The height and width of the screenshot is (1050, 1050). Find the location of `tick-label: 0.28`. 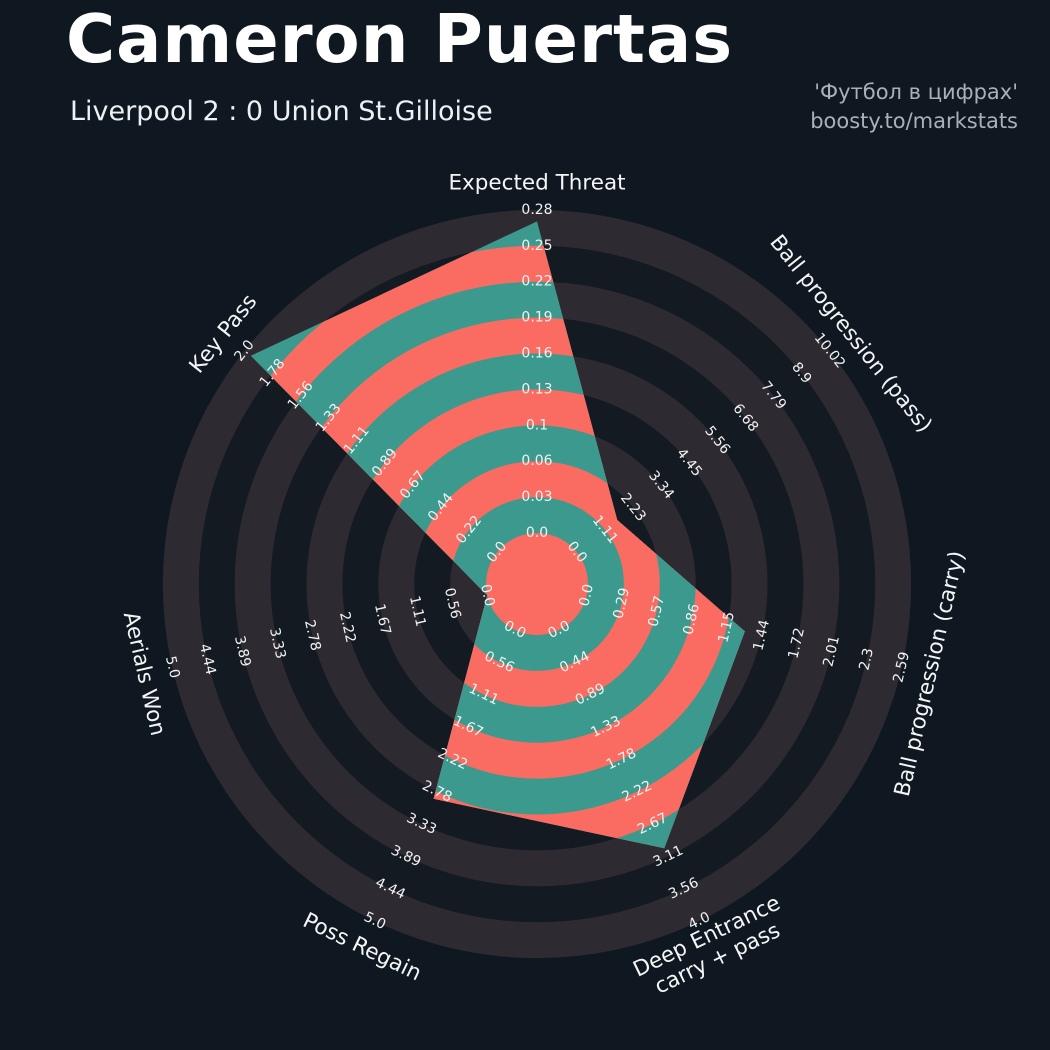

tick-label: 0.28 is located at coordinates (536, 210).